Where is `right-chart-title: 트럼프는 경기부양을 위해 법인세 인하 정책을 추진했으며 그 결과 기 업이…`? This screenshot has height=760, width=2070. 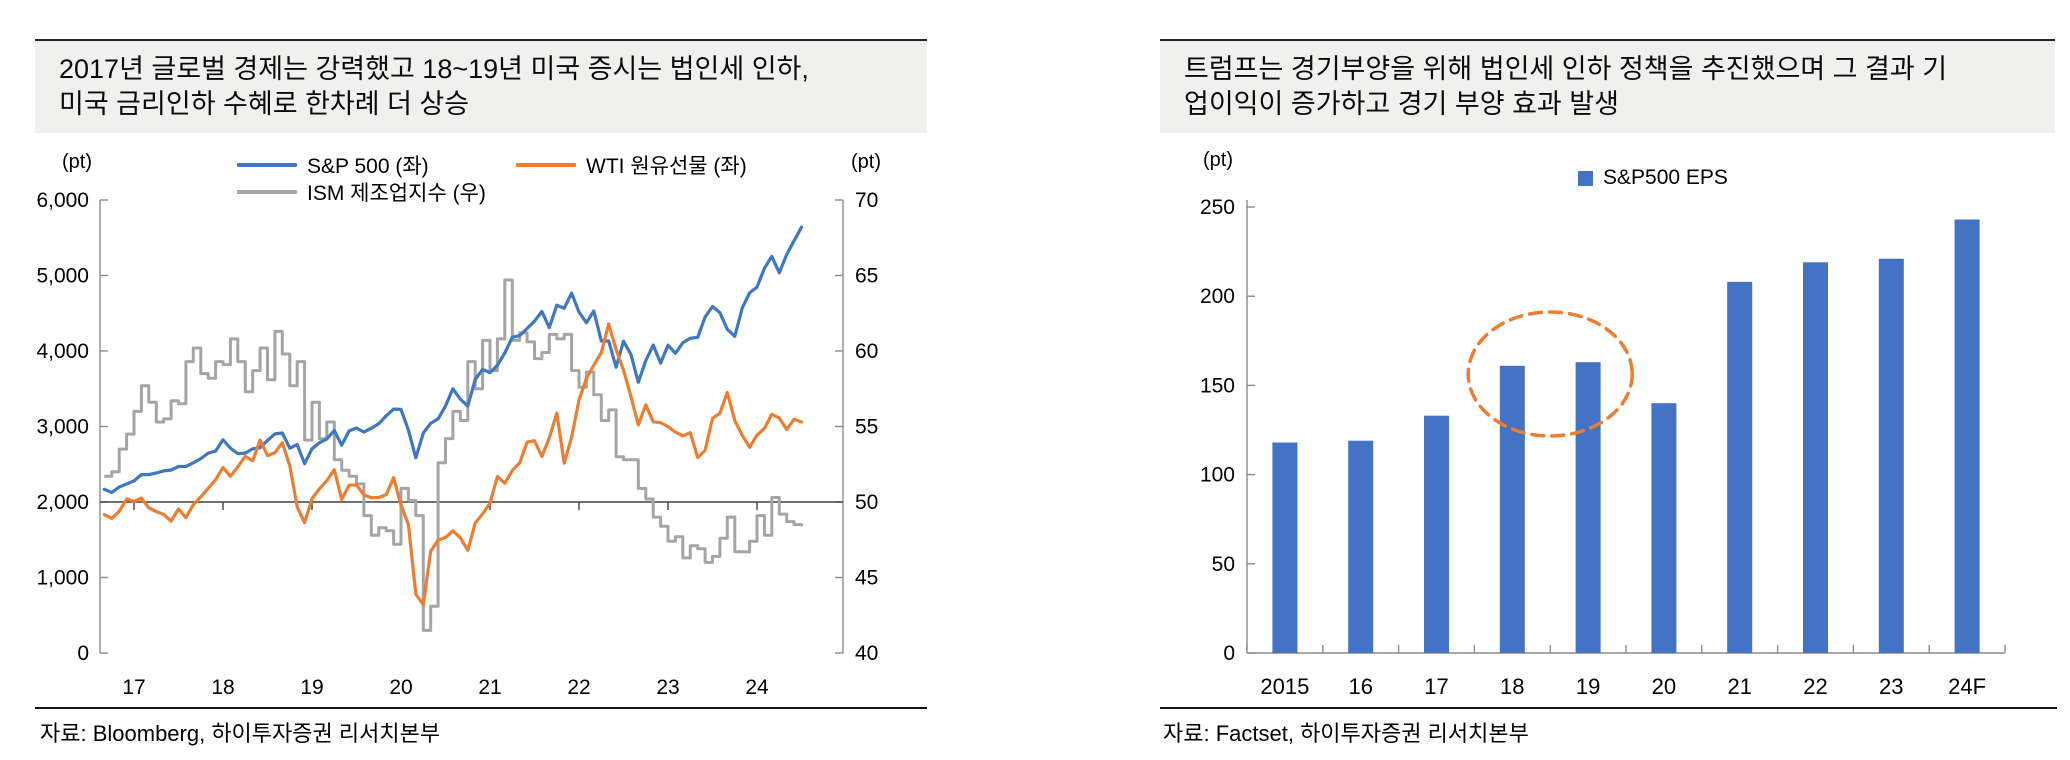 right-chart-title: 트럼프는 경기부양을 위해 법인세 인하 정책을 추진했으며 그 결과 기 업이… is located at coordinates (1607, 86).